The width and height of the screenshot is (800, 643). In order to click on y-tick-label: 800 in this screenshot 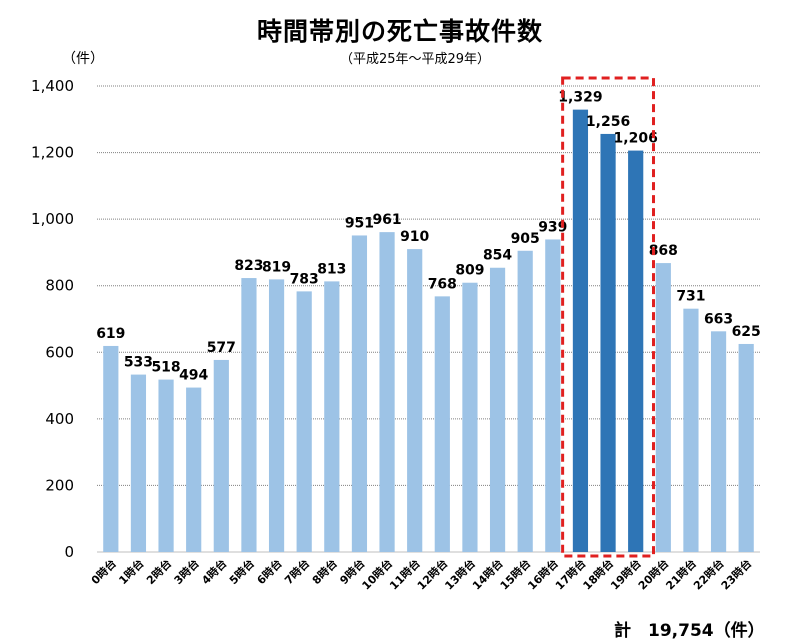, I will do `click(59, 286)`.